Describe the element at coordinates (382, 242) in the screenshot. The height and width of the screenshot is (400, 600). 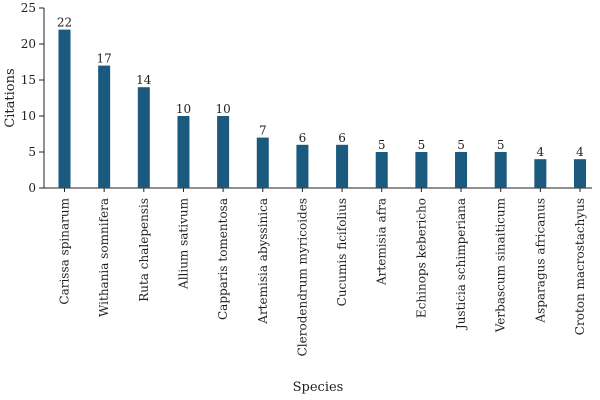
I see `category-label: Artemisia afra` at that location.